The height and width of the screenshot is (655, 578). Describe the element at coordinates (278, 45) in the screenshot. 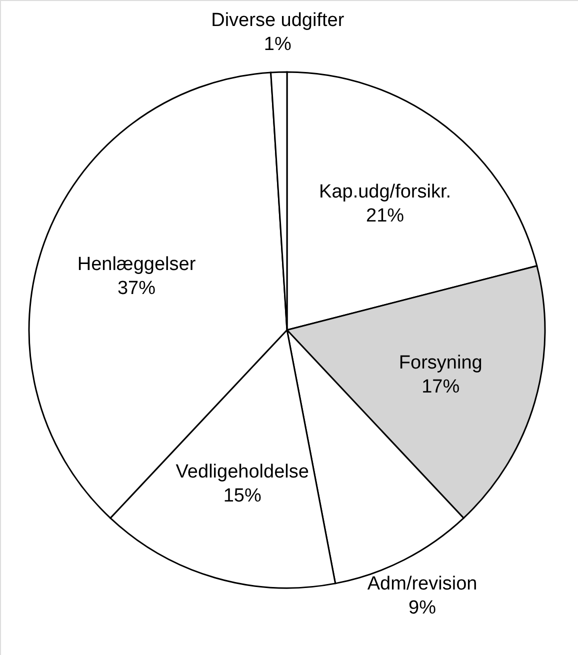

I see `data-label: 1%` at that location.